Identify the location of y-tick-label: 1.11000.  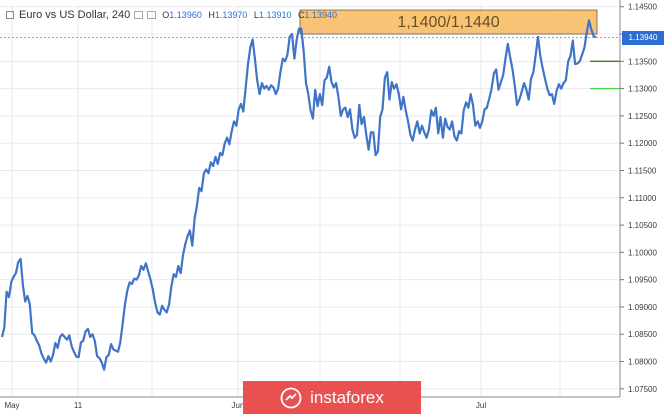
(642, 198).